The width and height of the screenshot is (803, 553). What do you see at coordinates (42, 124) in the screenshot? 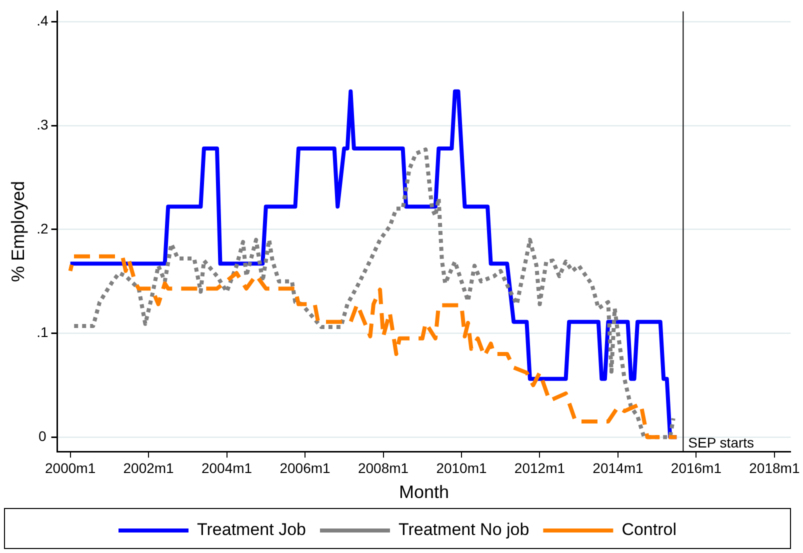
I see `y-tick-label: .3` at bounding box center [42, 124].